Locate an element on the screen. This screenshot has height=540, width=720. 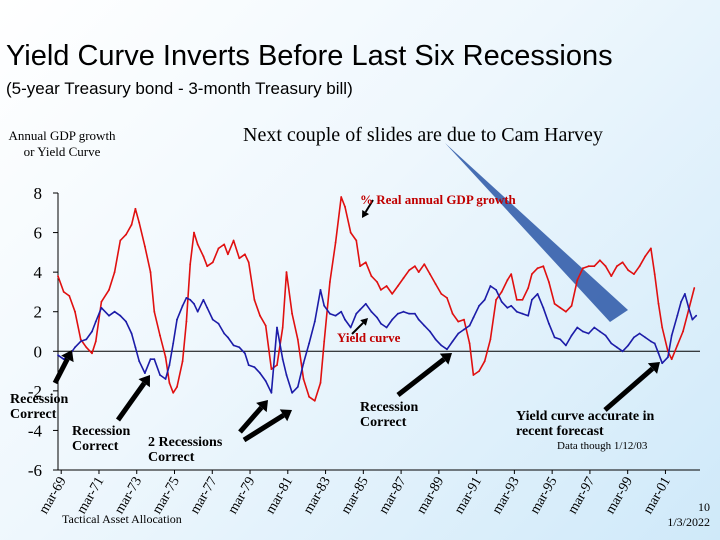
forecast-label: Yield curve accurate in recent forecast is located at coordinates (596, 424).